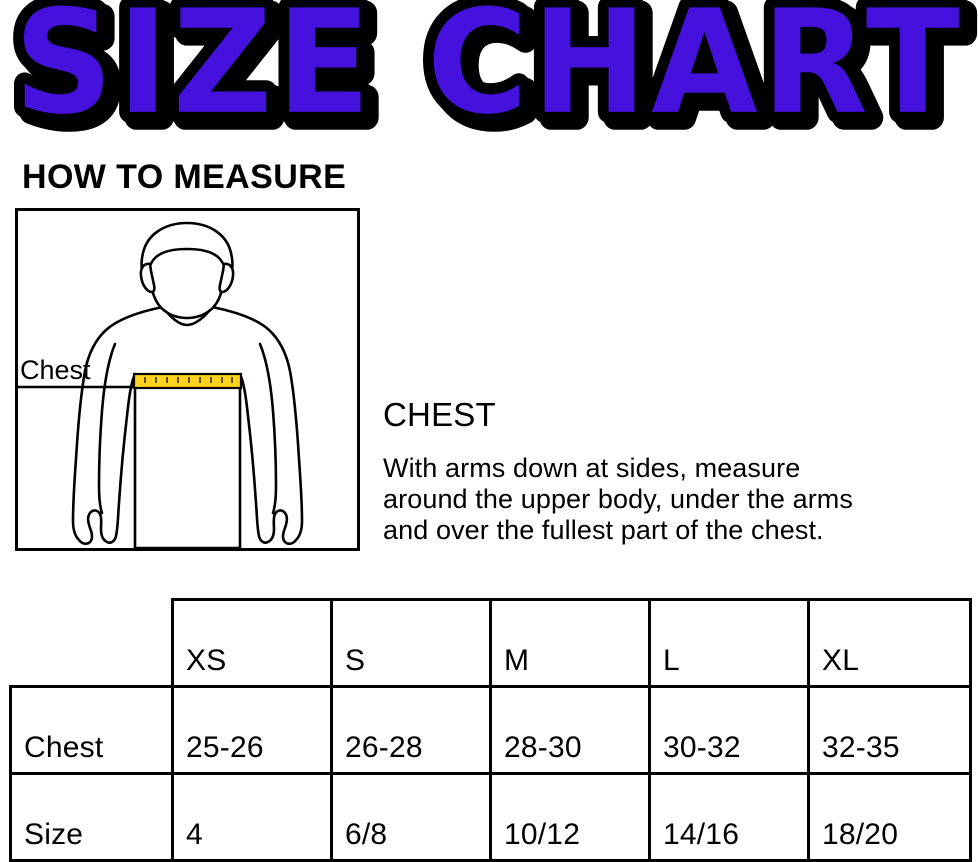 Image resolution: width=978 pixels, height=862 pixels. What do you see at coordinates (889, 643) in the screenshot?
I see `table-header-xl: XL` at bounding box center [889, 643].